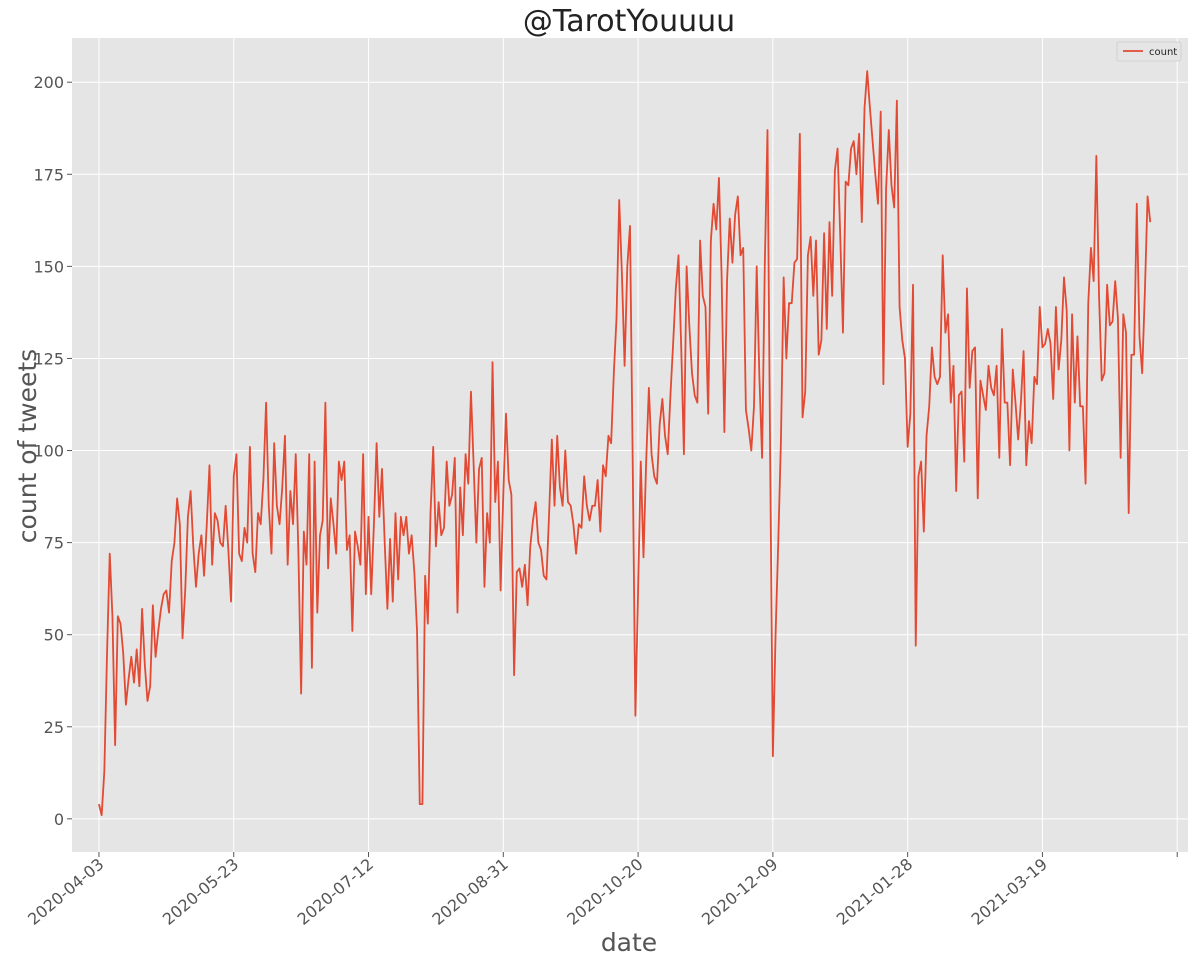 Image resolution: width=1194 pixels, height=966 pixels. Describe the element at coordinates (335, 892) in the screenshot. I see `x-tick-label: 2020-07-12` at that location.